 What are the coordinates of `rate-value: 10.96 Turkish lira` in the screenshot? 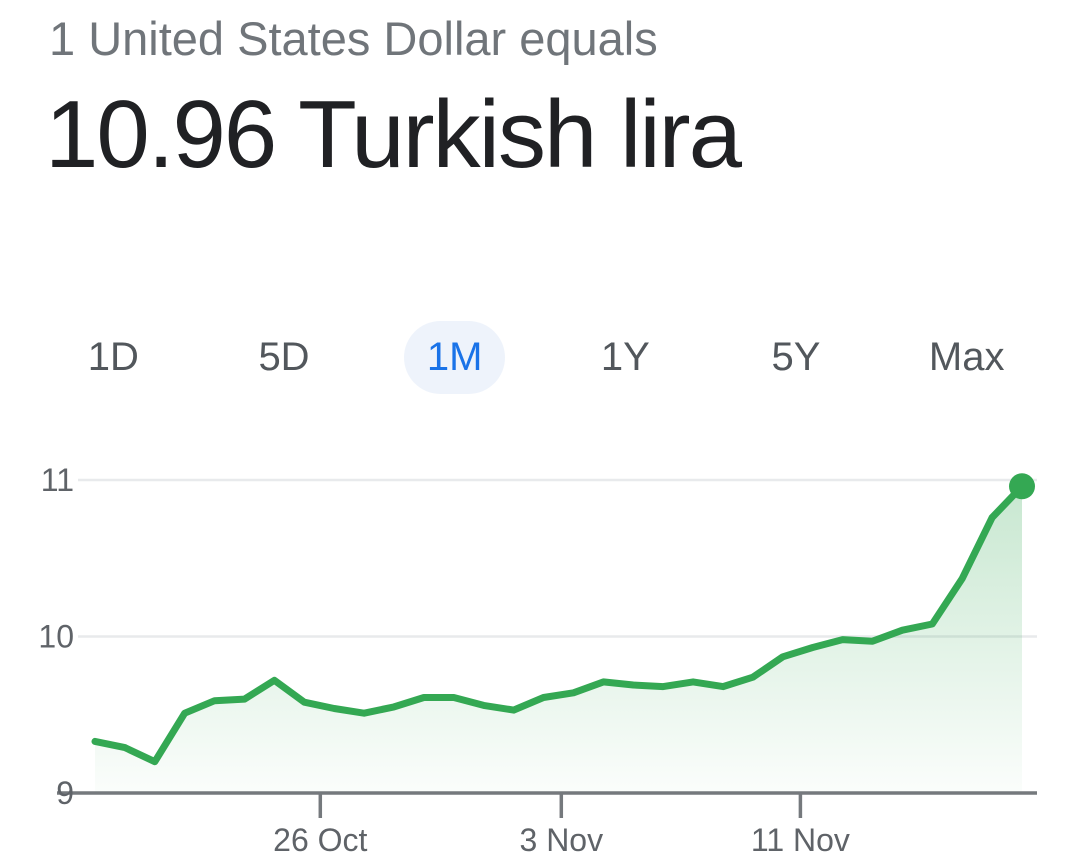 It's located at (393, 134).